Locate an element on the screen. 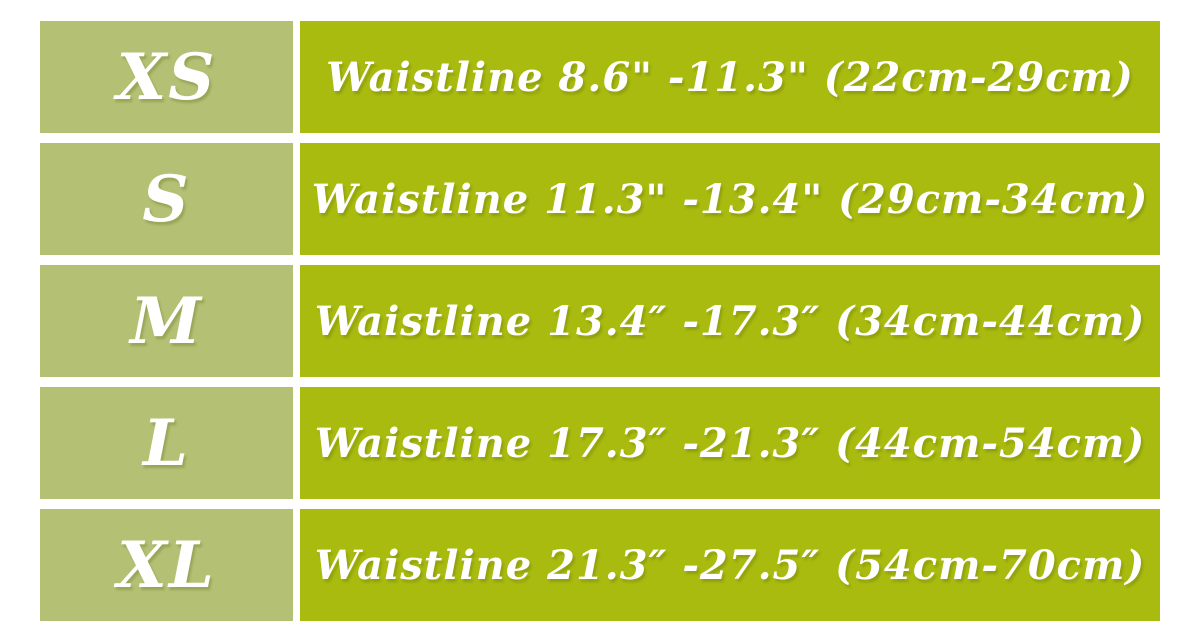  size-label-cell: M is located at coordinates (166, 321).